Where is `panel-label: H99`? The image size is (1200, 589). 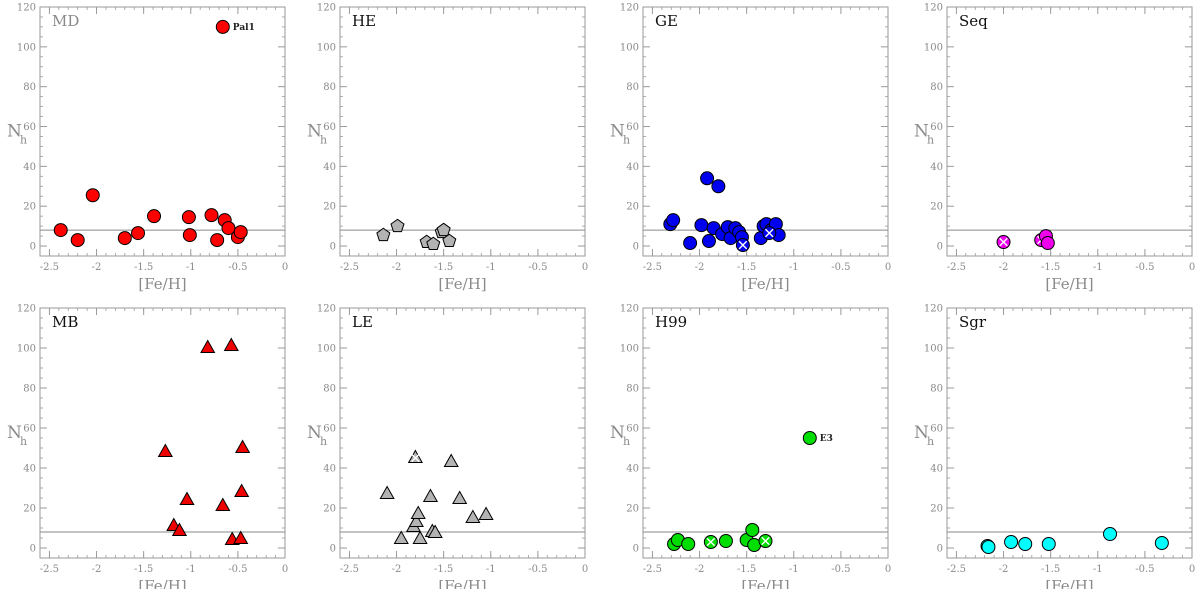 panel-label: H99 is located at coordinates (671, 322).